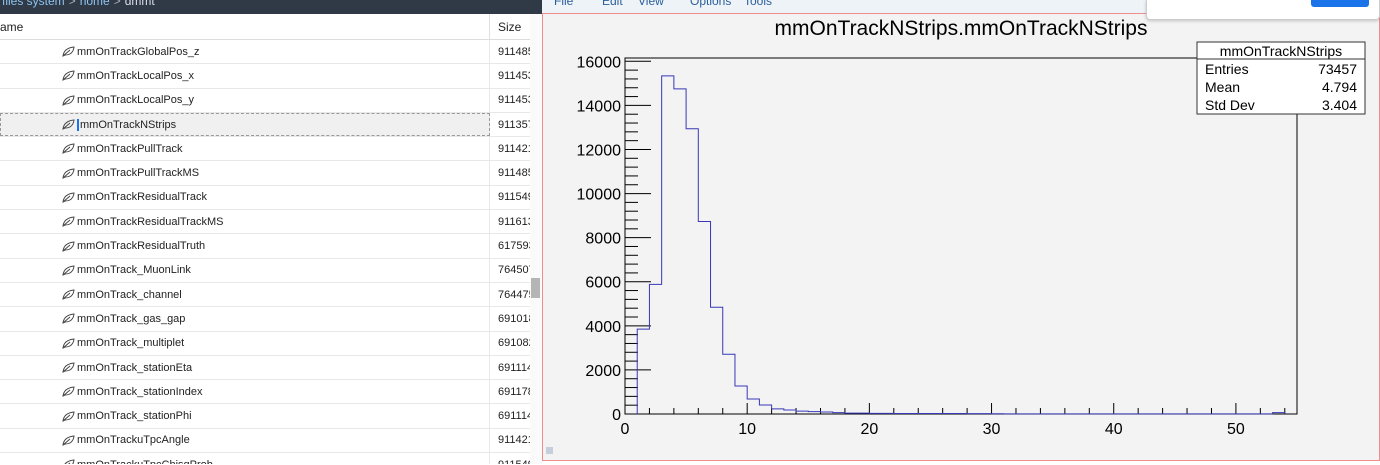 Image resolution: width=1380 pixels, height=465 pixels. What do you see at coordinates (599, 106) in the screenshot?
I see `y-tick-label: 14000` at bounding box center [599, 106].